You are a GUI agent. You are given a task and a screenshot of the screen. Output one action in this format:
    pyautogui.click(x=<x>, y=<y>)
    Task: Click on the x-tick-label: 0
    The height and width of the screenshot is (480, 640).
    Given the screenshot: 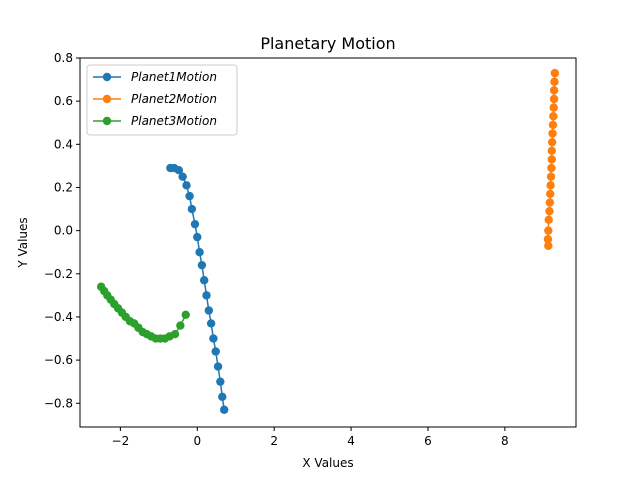 What is the action you would take?
    pyautogui.click(x=197, y=441)
    